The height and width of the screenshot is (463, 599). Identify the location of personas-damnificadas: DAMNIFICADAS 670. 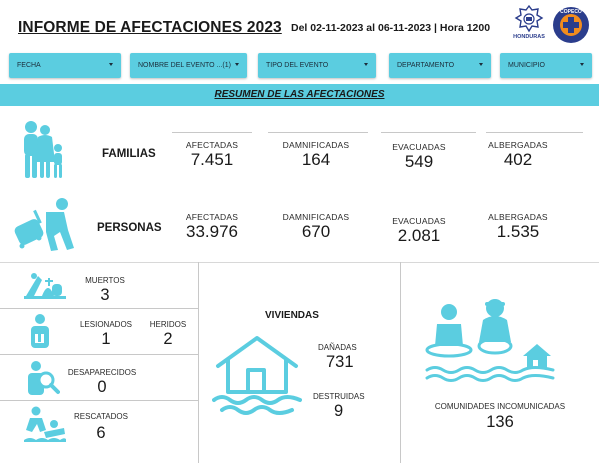
(316, 227).